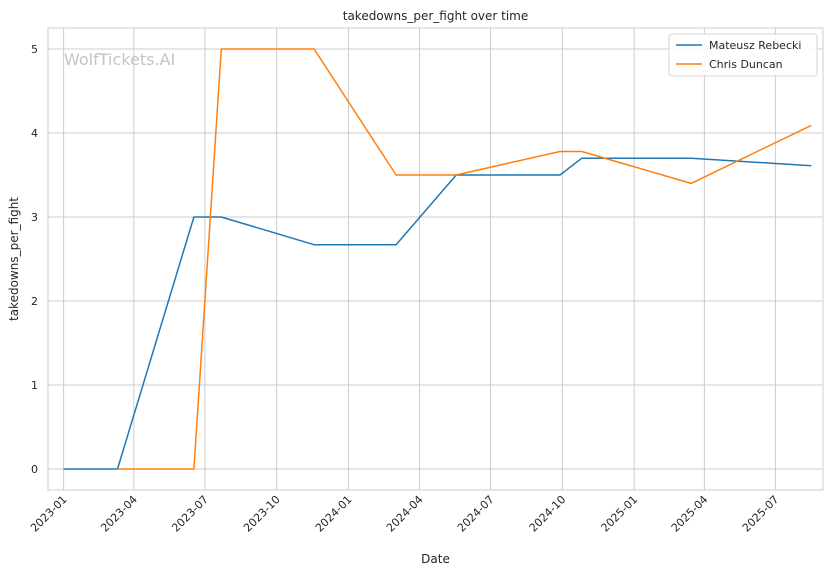 This screenshot has width=832, height=579. I want to click on x-axis-label: Date, so click(435, 559).